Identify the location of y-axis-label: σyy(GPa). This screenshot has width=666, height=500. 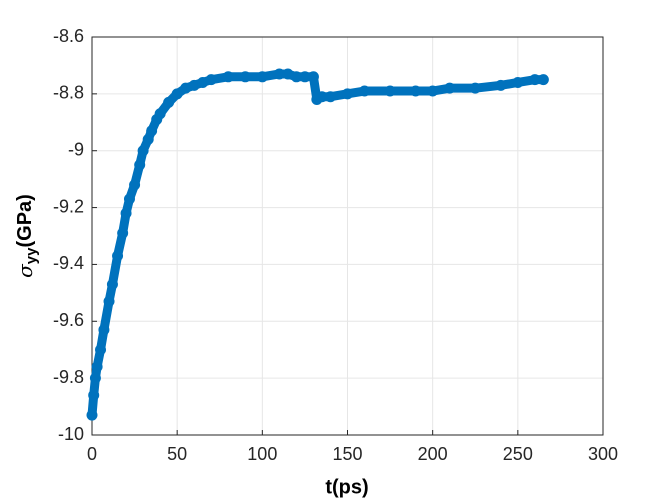
(26, 236).